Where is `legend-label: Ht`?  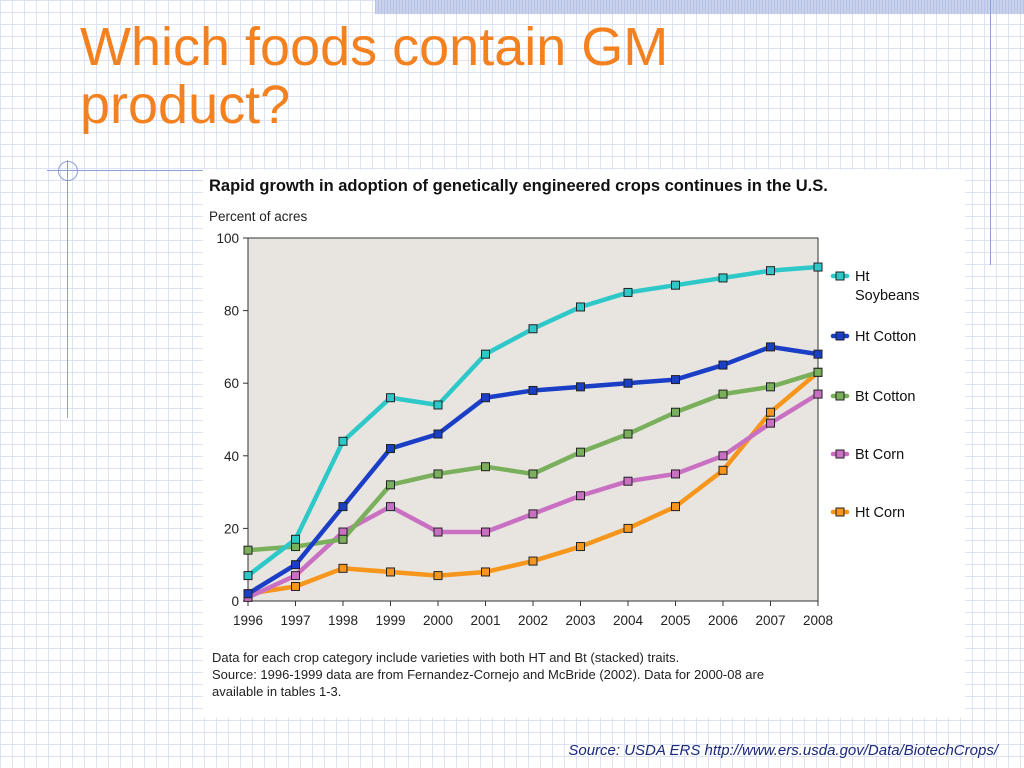
legend-label: Ht is located at coordinates (862, 277).